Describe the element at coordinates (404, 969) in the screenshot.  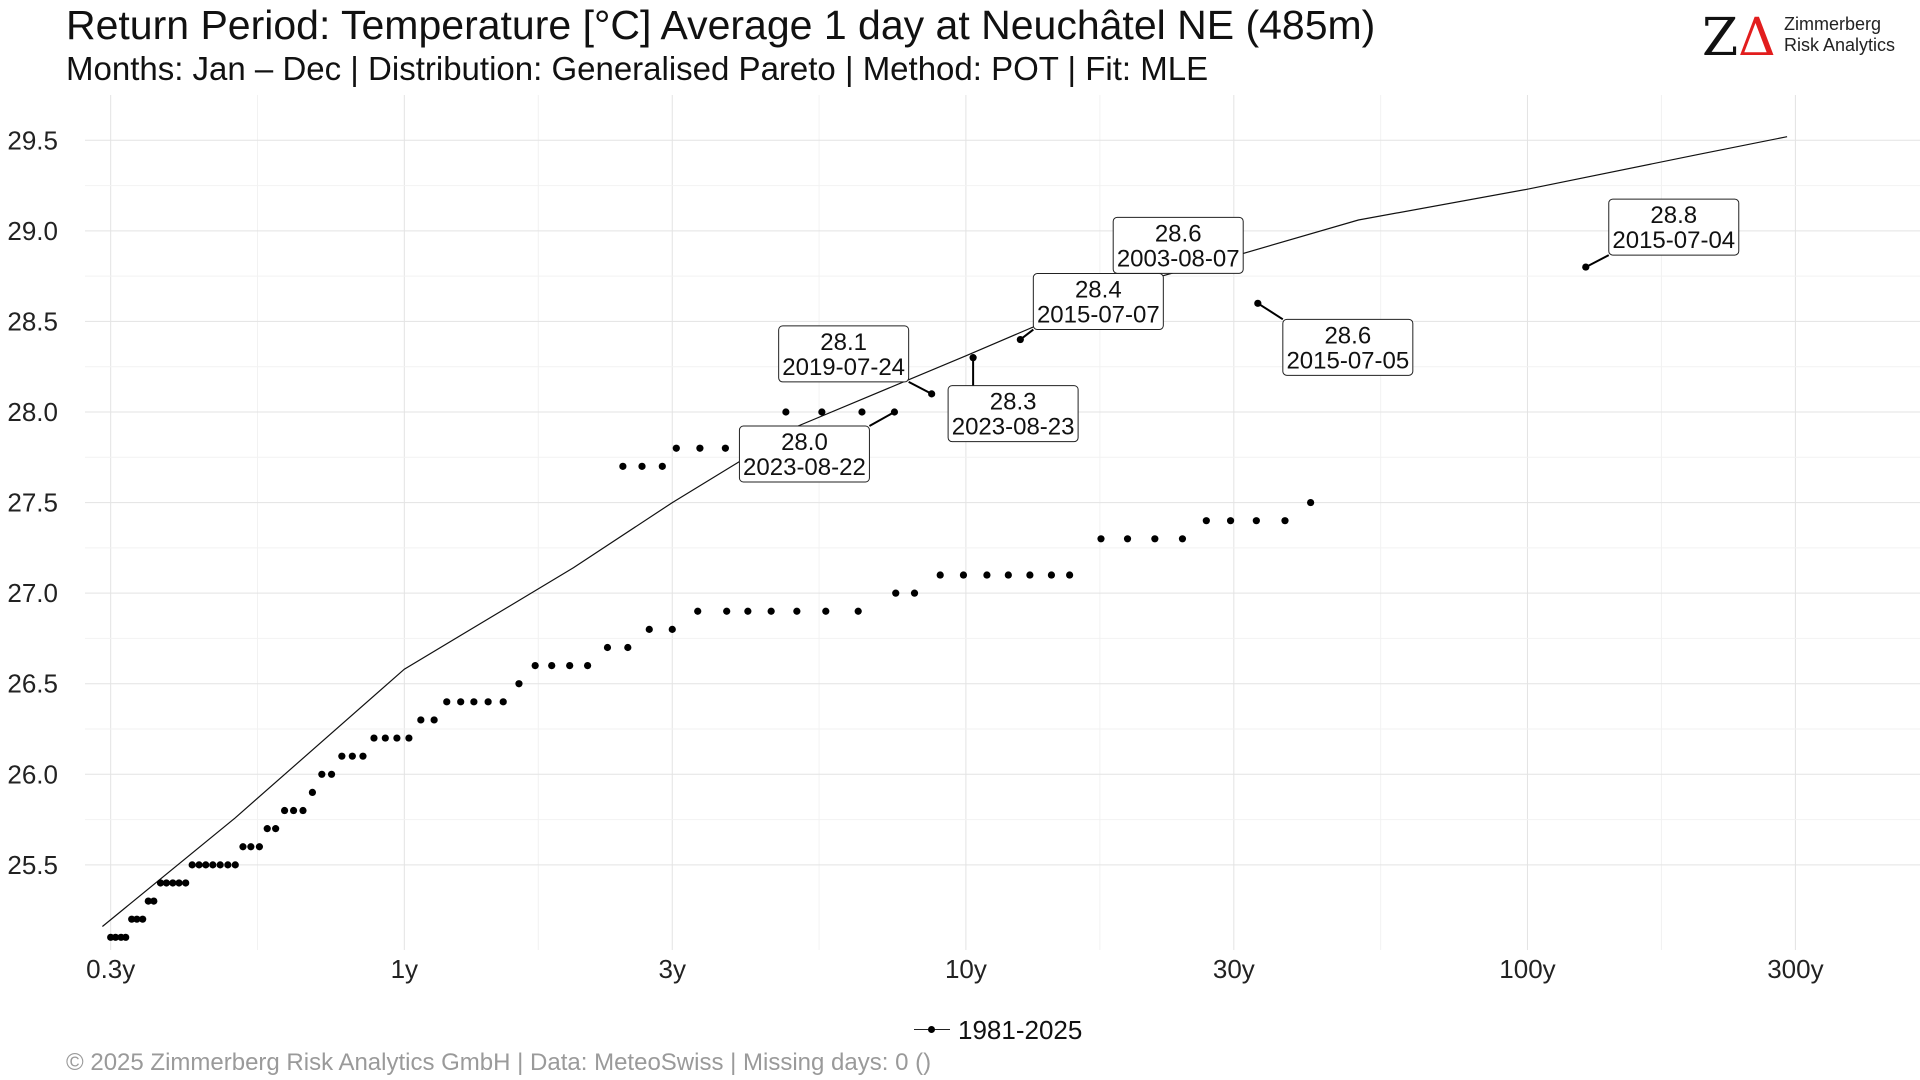
I see `x-tick-label: 1y` at that location.